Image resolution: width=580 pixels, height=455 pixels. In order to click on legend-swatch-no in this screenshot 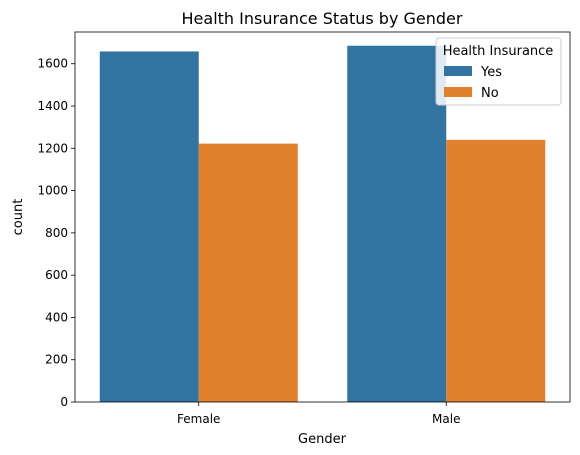, I will do `click(458, 92)`.